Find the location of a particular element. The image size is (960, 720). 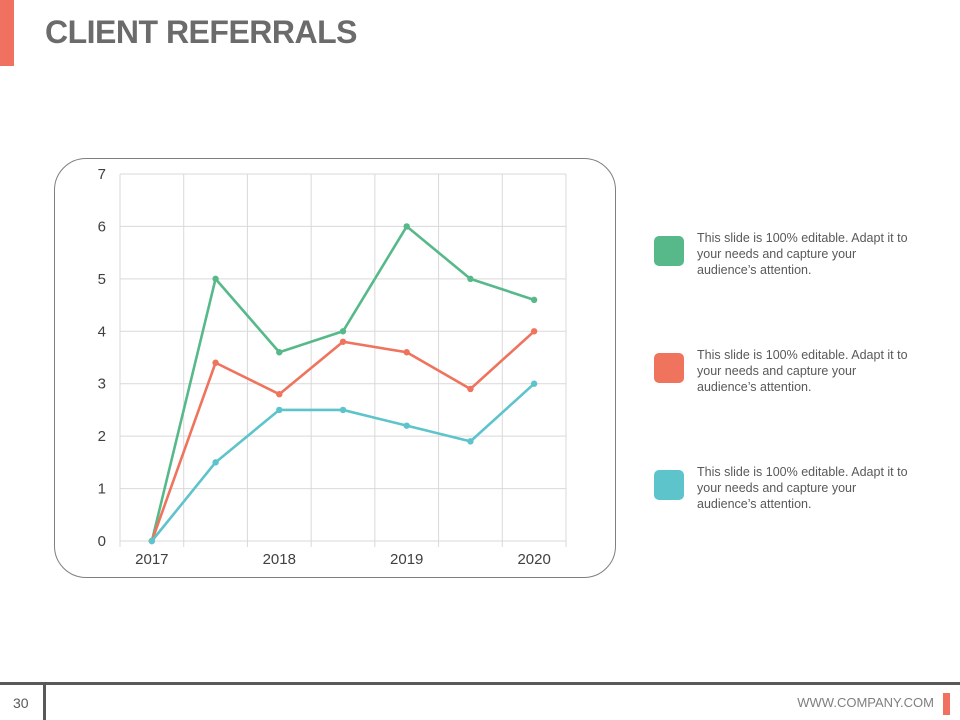

page-number: 30 is located at coordinates (21, 703).